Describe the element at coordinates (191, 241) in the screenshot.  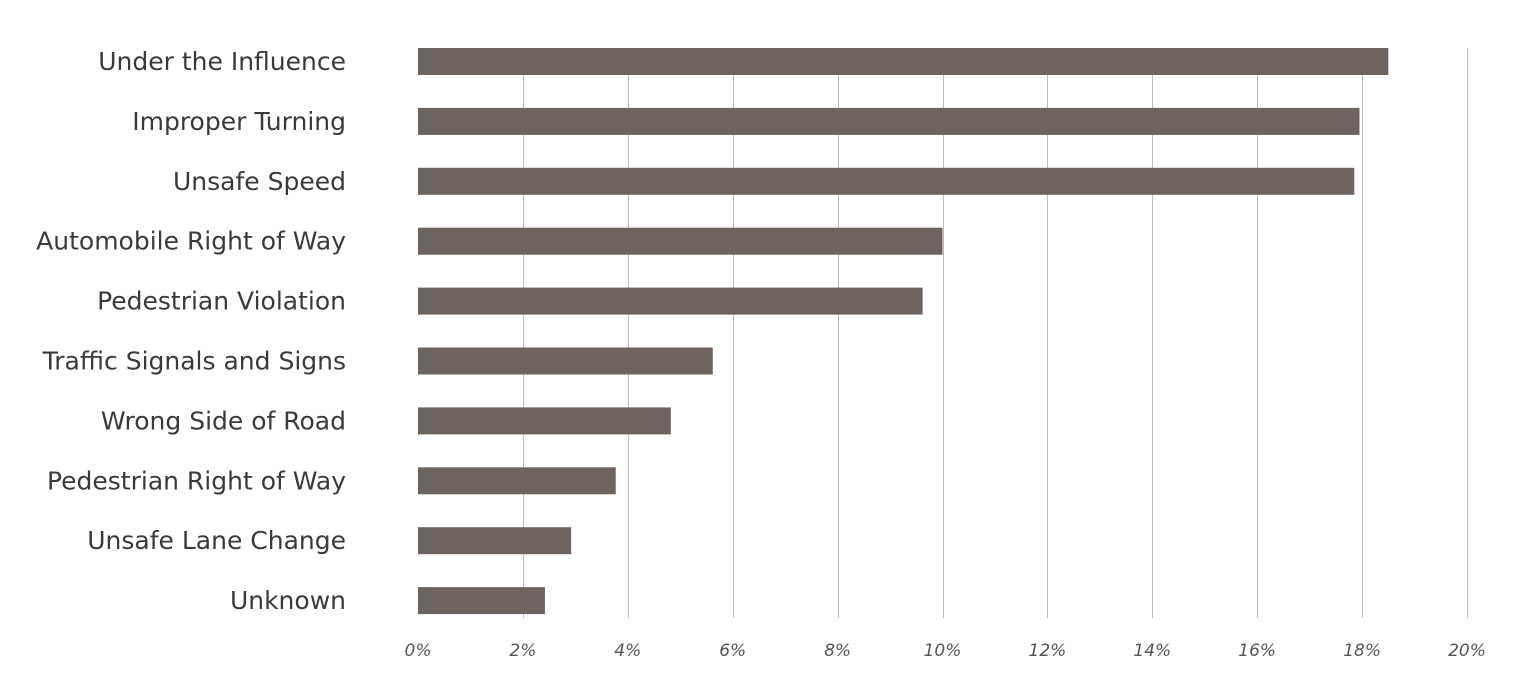
I see `category-label-3: Automobile Right of Way` at that location.